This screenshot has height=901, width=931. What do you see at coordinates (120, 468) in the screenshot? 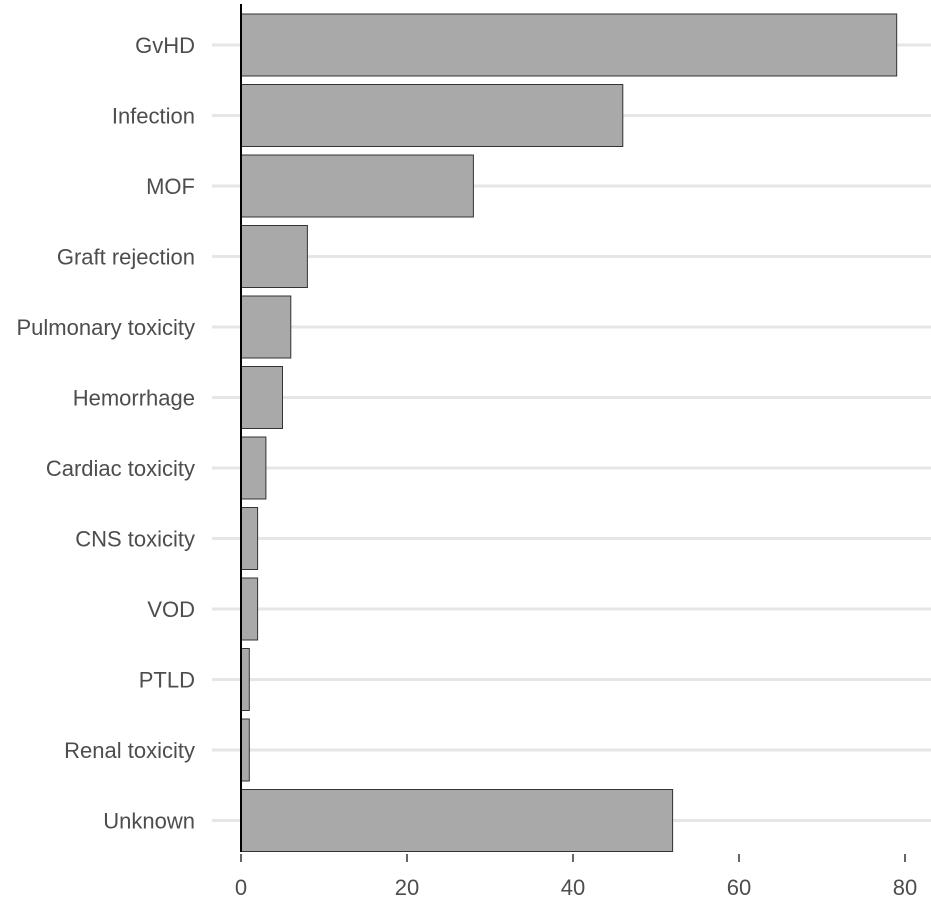
I see `category-label: Cardiac toxicity` at bounding box center [120, 468].